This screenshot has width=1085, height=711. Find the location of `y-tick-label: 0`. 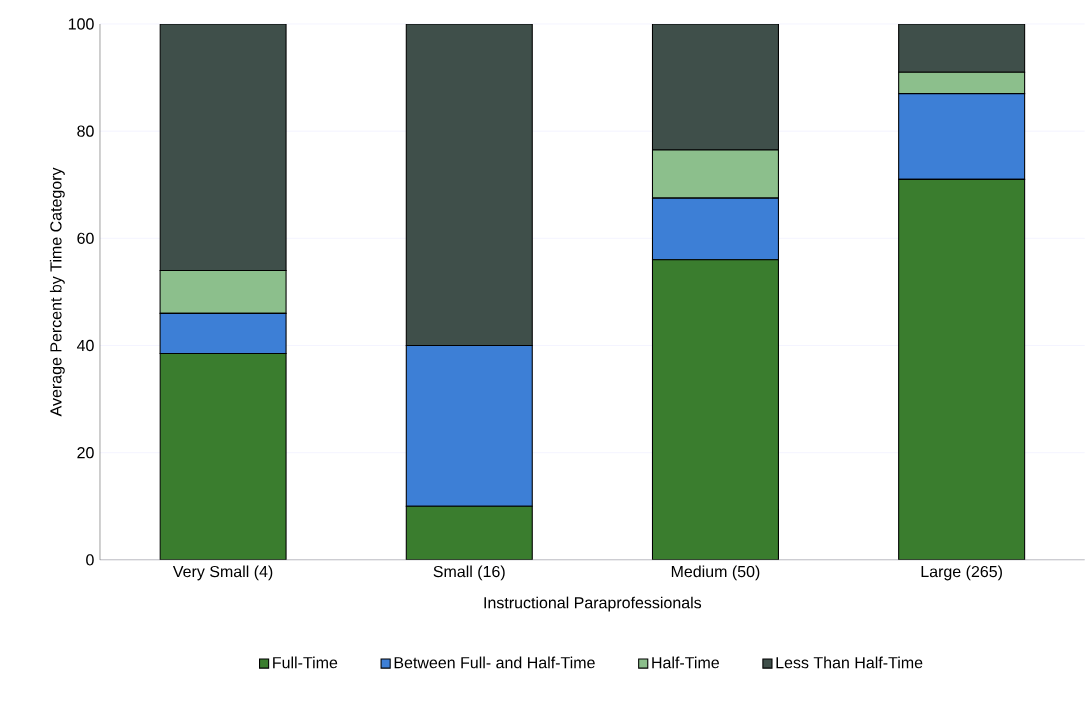

y-tick-label: 0 is located at coordinates (90, 560).